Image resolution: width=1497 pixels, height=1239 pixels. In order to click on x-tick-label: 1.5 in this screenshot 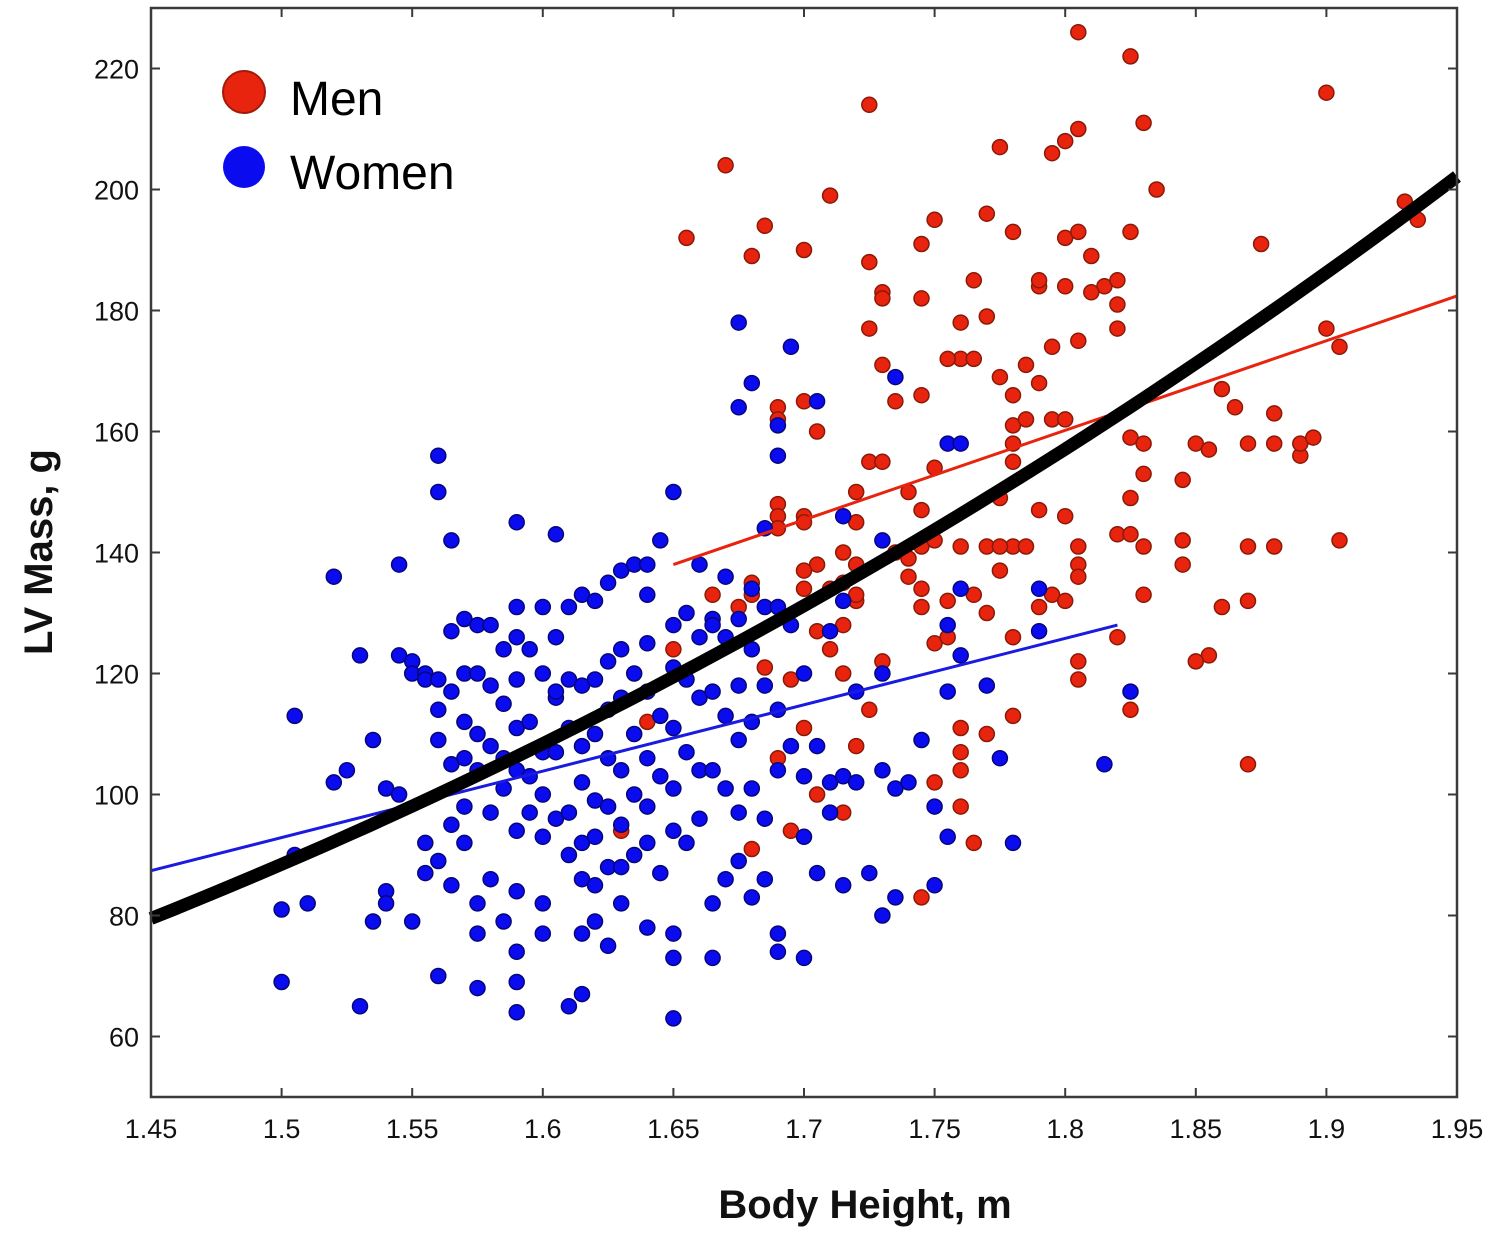, I will do `click(282, 1129)`.